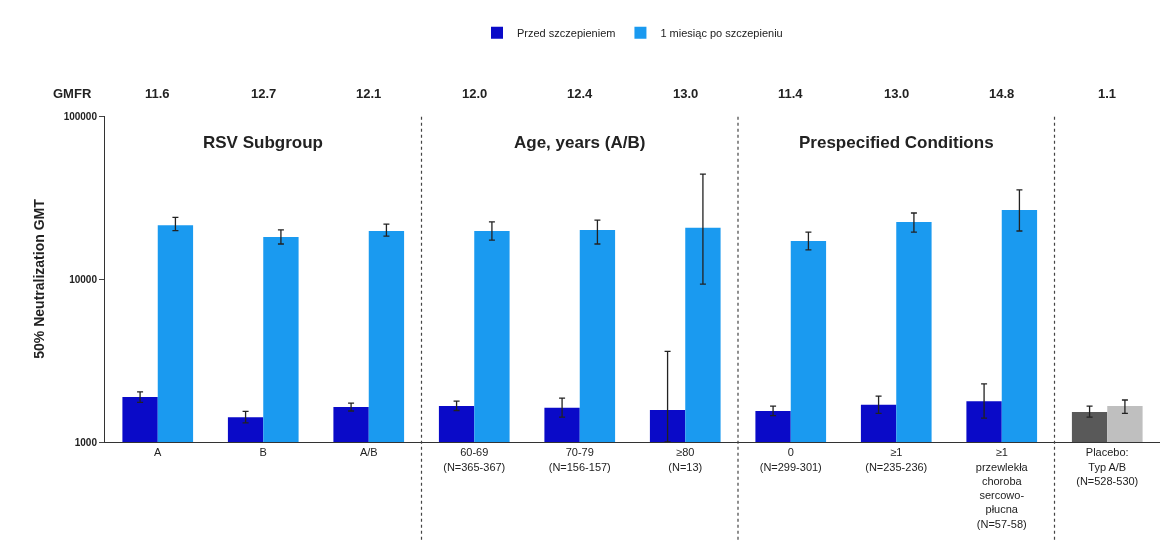 This screenshot has width=1172, height=556. I want to click on x-tick-label: ≥80 (N=13), so click(685, 459).